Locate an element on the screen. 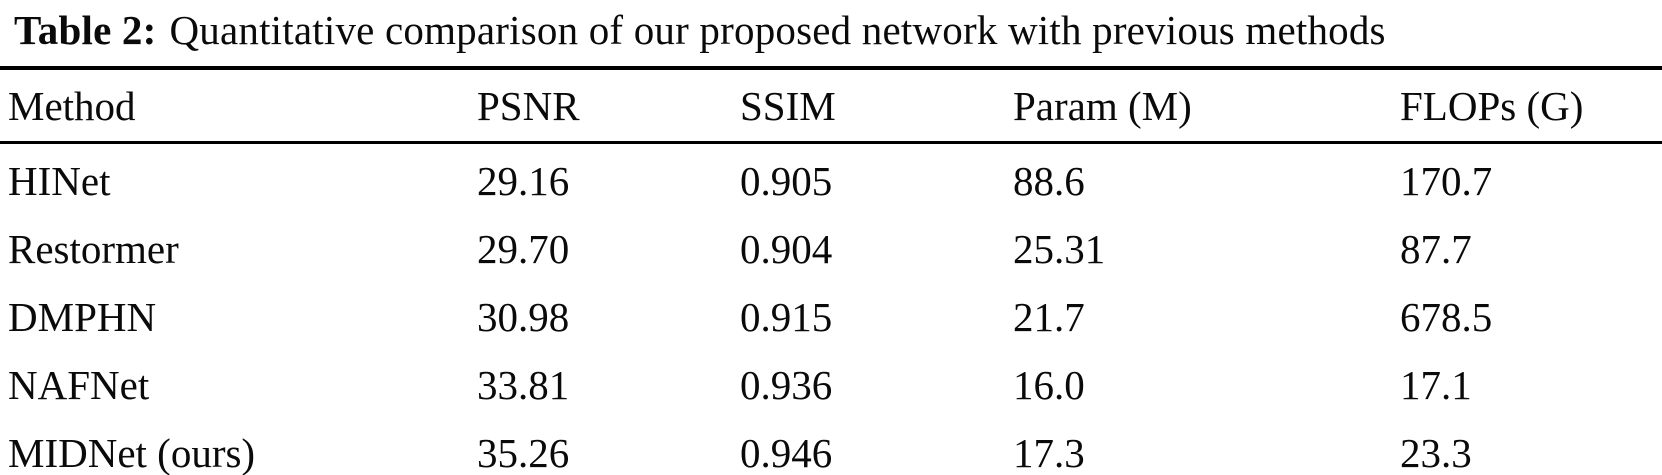  table-row: MIDNet (ours) 35.26 0.946 17.3 23.3 is located at coordinates (831, 445).